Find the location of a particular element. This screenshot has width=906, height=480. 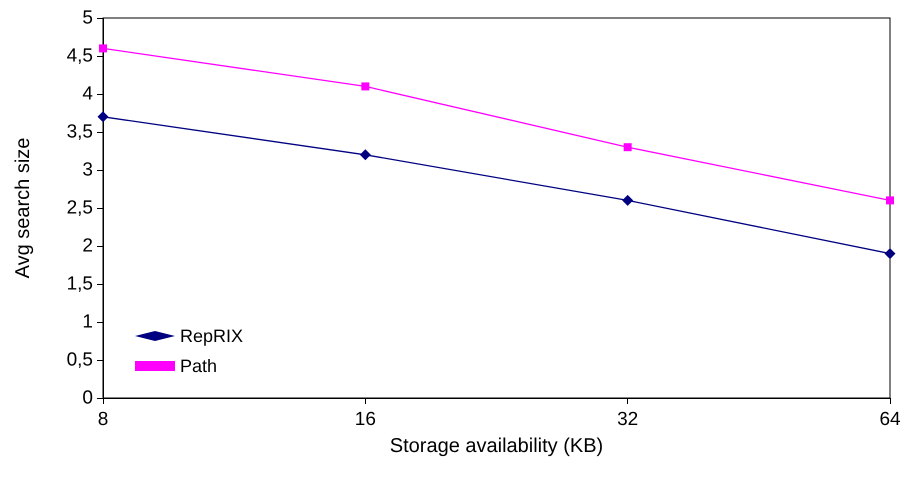

y-tick-label: 0 is located at coordinates (87, 398).